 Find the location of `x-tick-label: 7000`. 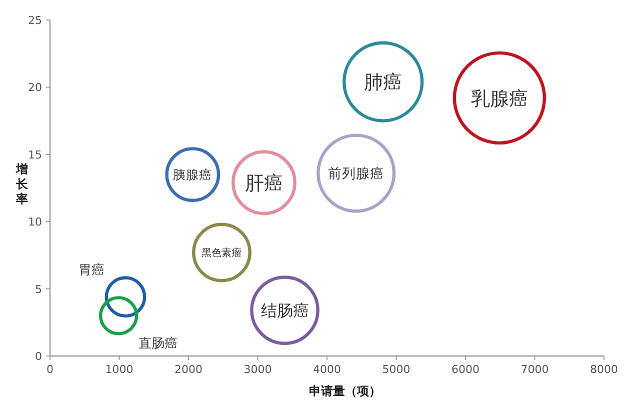

x-tick-label: 7000 is located at coordinates (534, 369).